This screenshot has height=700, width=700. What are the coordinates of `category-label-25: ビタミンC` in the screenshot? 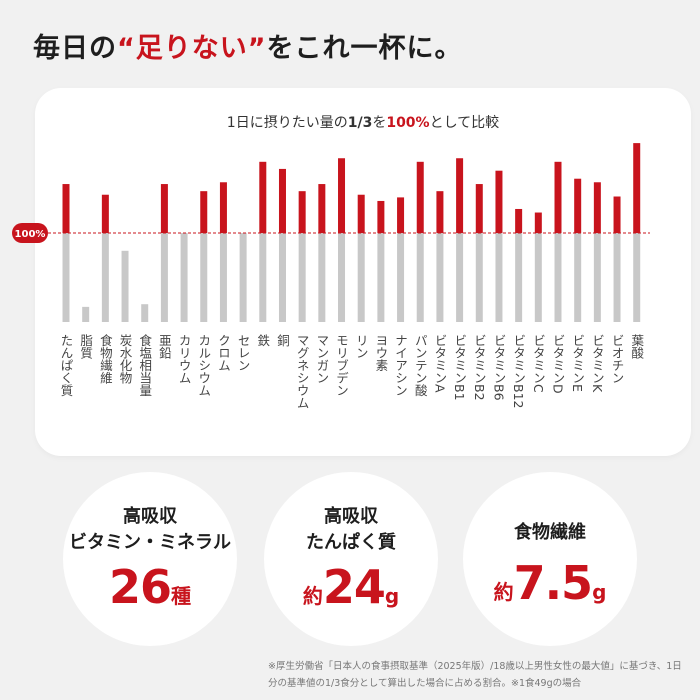 It's located at (538, 363).